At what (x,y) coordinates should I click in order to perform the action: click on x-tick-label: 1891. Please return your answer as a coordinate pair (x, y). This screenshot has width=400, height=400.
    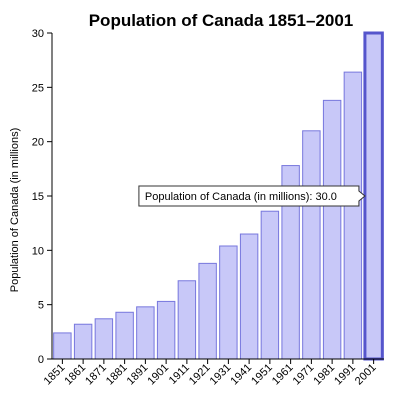
    Looking at the image, I should click on (138, 375).